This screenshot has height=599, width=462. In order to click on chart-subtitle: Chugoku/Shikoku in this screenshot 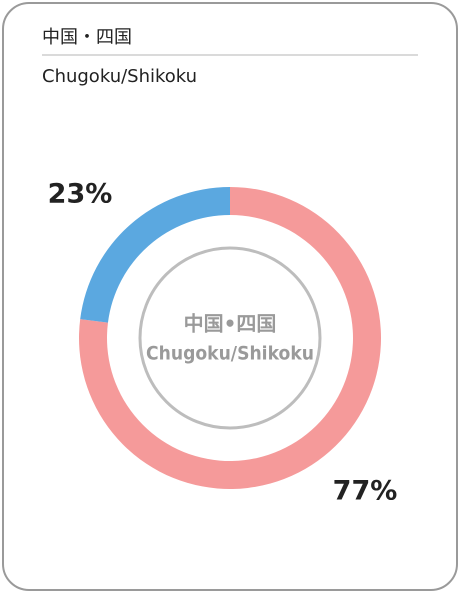, I will do `click(119, 76)`.